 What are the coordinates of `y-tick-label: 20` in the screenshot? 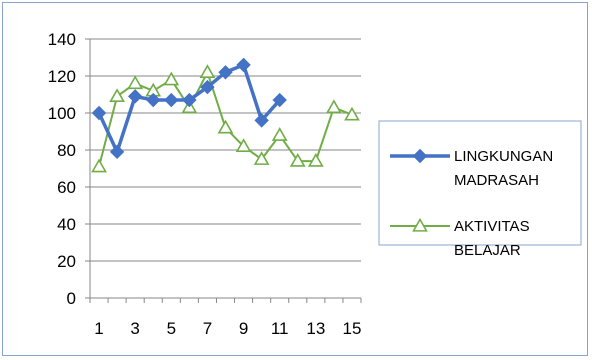 It's located at (66, 261).